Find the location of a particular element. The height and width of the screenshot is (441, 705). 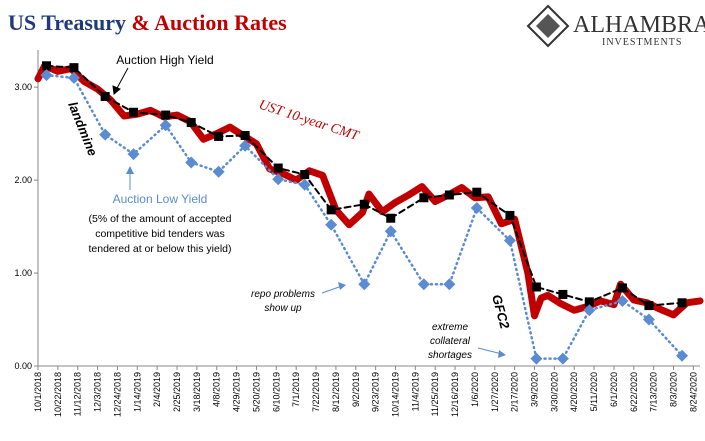

x-tick-label: 2/4/2019 is located at coordinates (157, 389).